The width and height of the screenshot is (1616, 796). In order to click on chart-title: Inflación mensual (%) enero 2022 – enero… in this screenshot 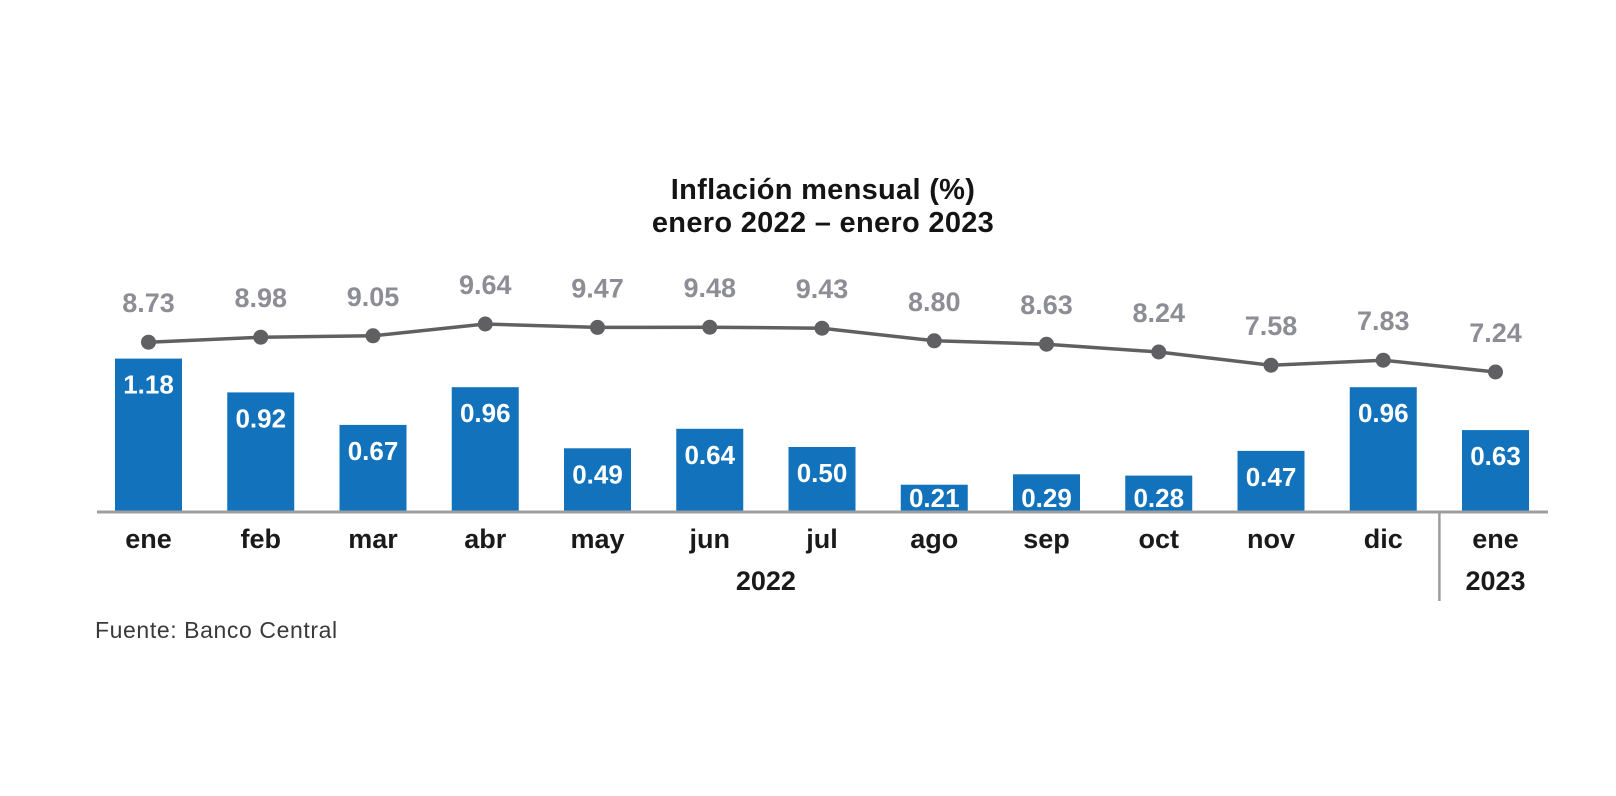, I will do `click(823, 207)`.